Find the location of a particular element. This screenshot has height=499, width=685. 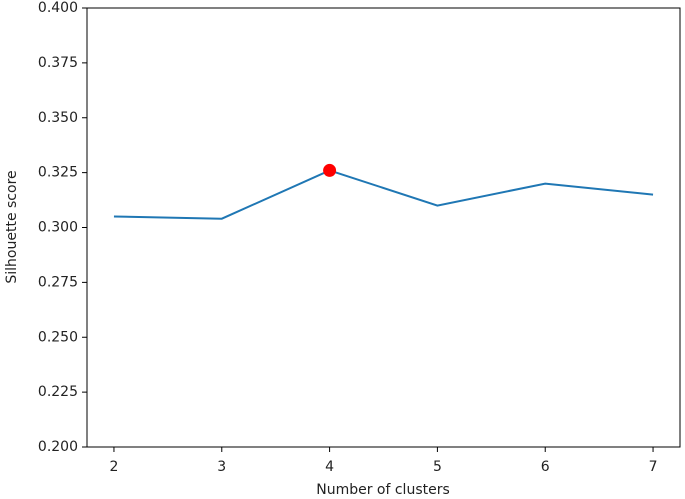

y-tick-label: 0.200 is located at coordinates (58, 447).